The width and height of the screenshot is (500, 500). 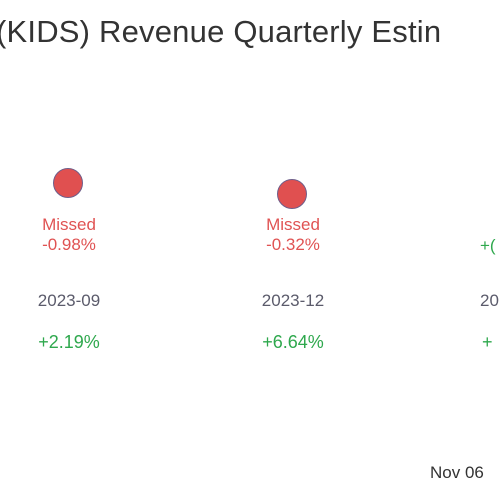 I want to click on surprise-percent: +(, so click(x=488, y=245).